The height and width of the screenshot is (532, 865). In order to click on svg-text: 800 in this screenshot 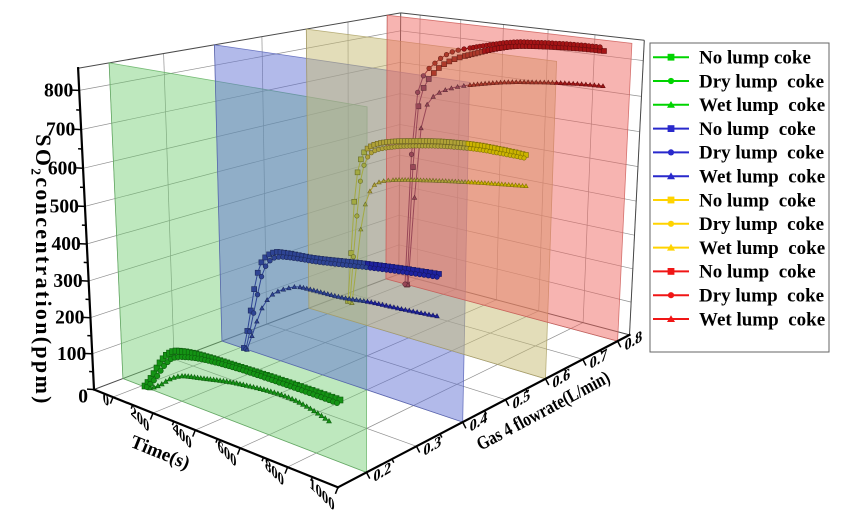, I will do `click(58, 90)`.